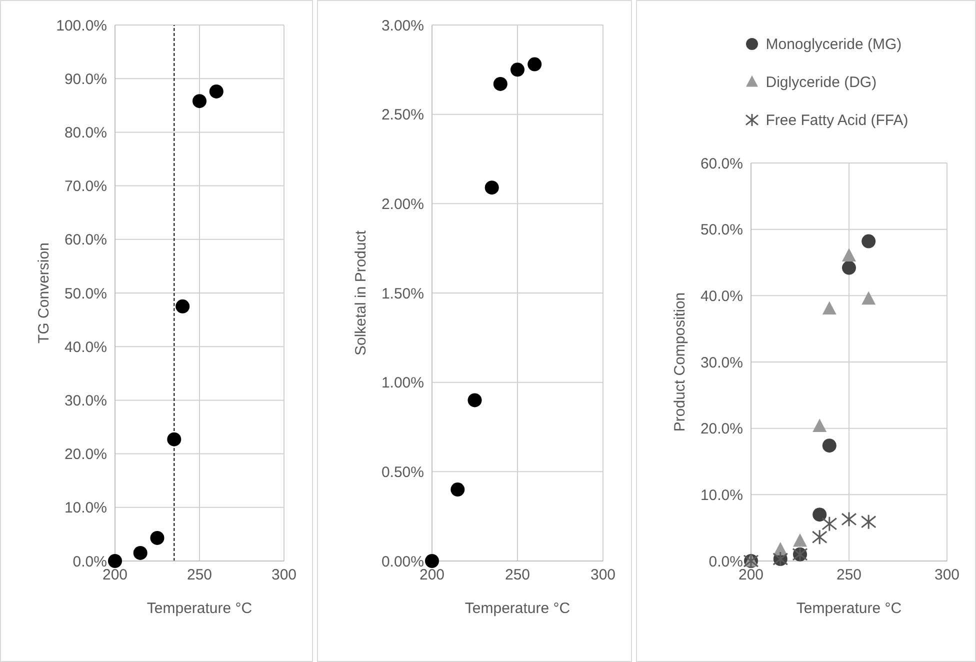 This screenshot has height=662, width=976. I want to click on y-tick-label: 100.0%, so click(81, 25).